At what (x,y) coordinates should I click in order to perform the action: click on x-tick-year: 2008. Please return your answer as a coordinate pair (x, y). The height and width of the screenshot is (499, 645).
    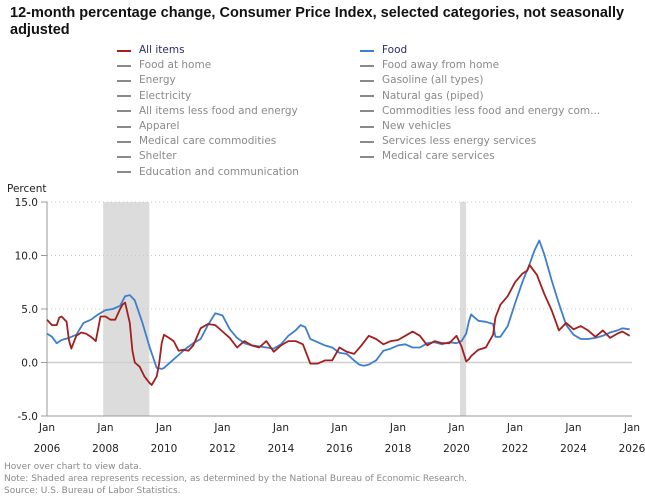
    Looking at the image, I should click on (105, 449).